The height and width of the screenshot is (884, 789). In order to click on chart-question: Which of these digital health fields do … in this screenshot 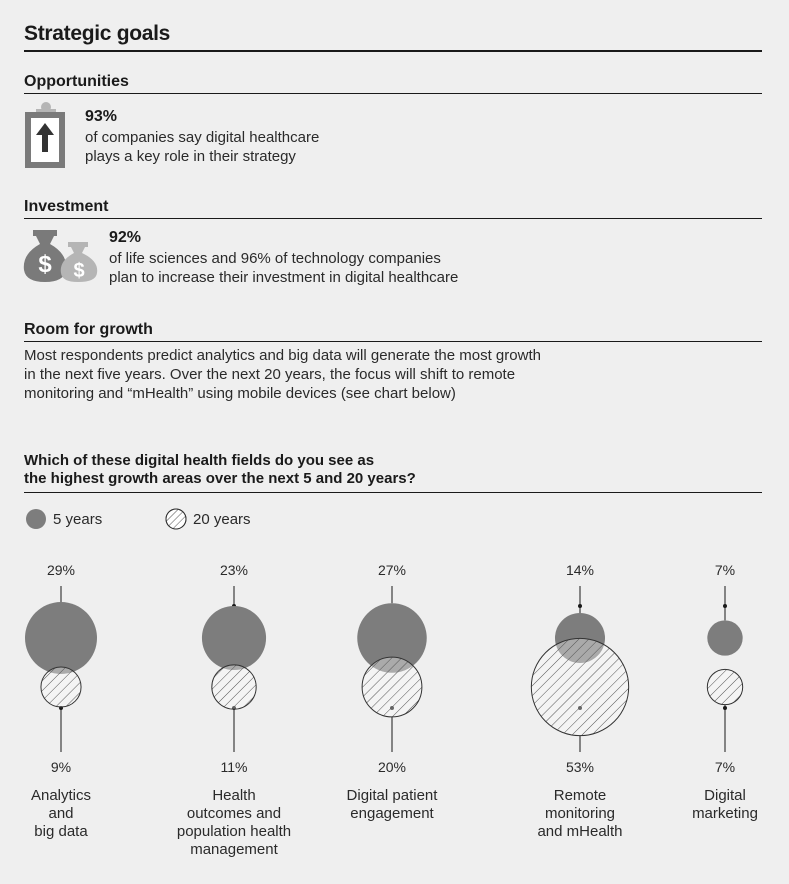, I will do `click(220, 469)`.